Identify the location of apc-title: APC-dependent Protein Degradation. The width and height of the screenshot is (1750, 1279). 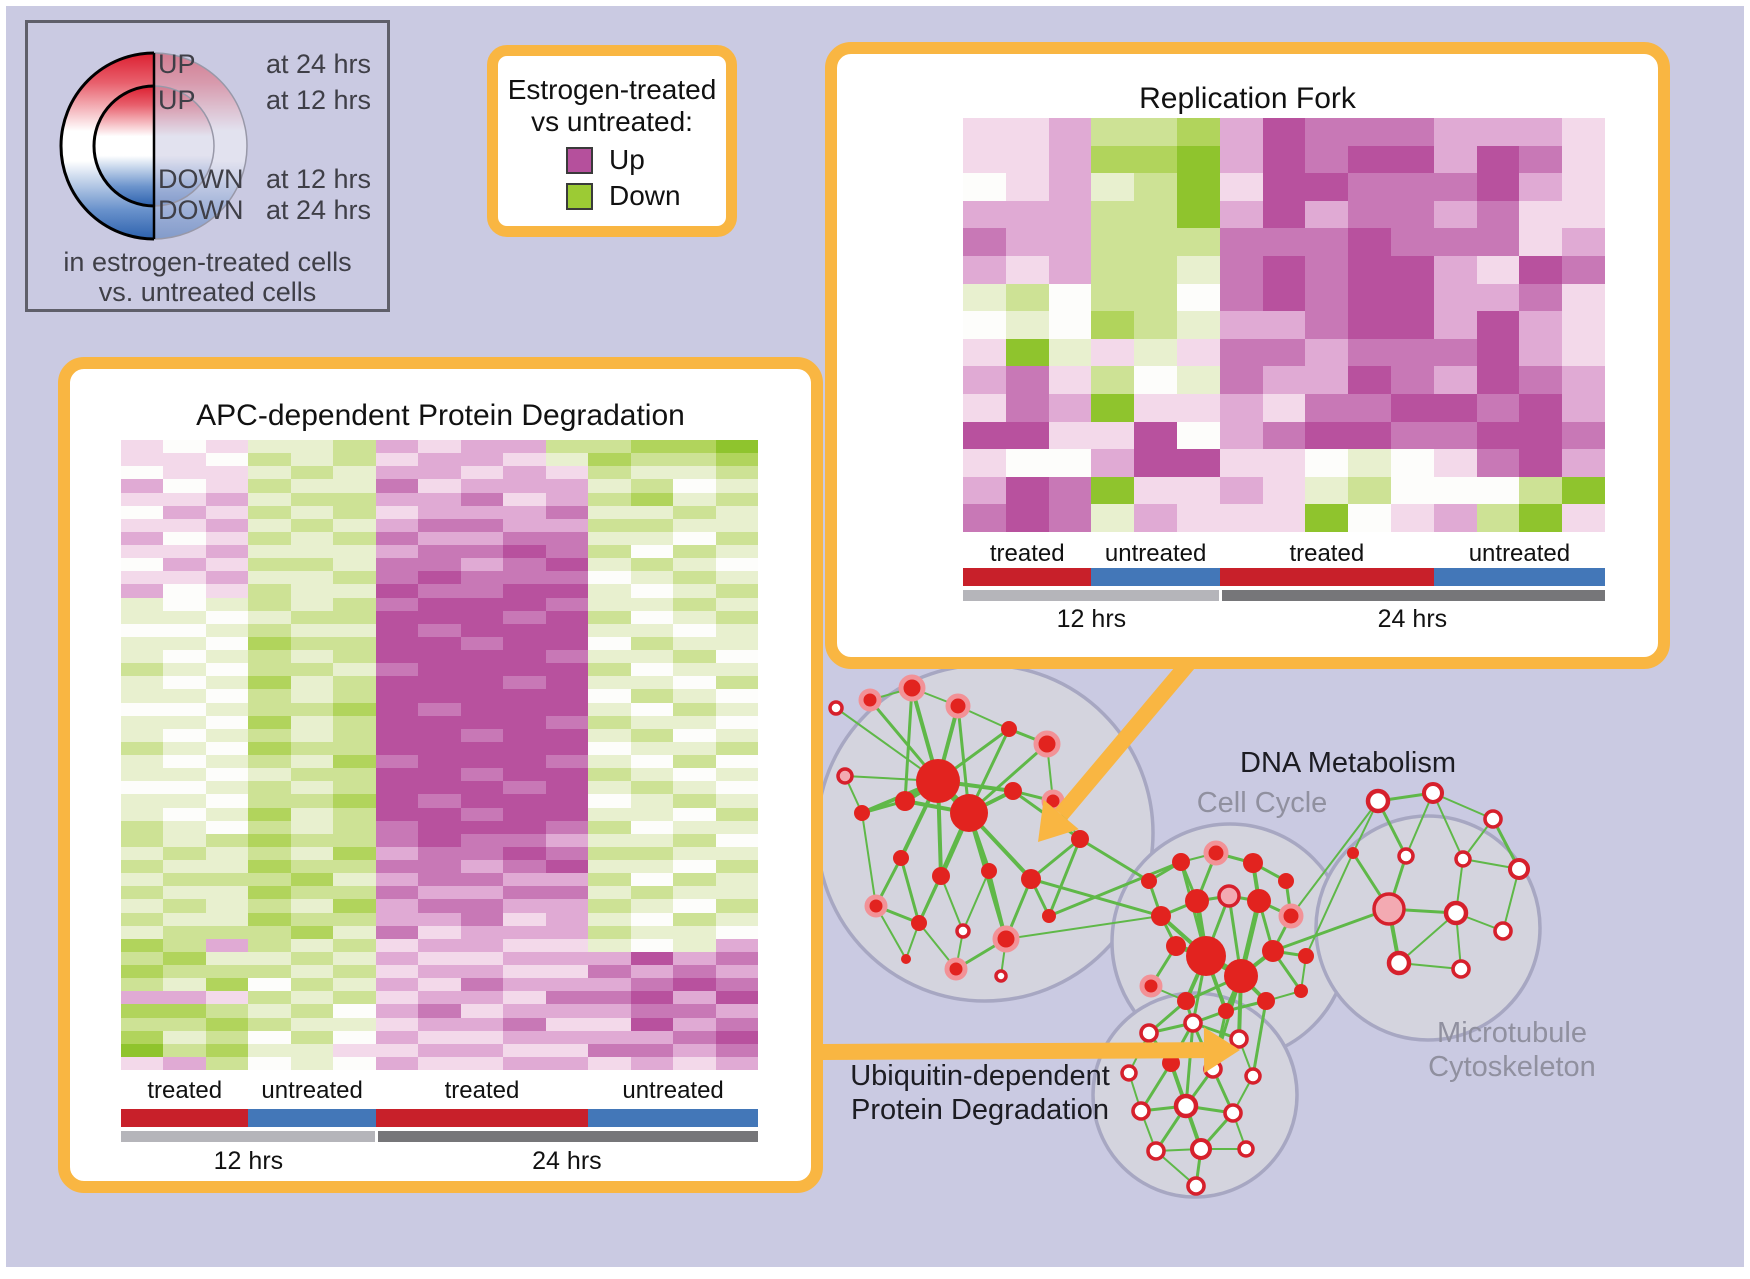
(440, 415).